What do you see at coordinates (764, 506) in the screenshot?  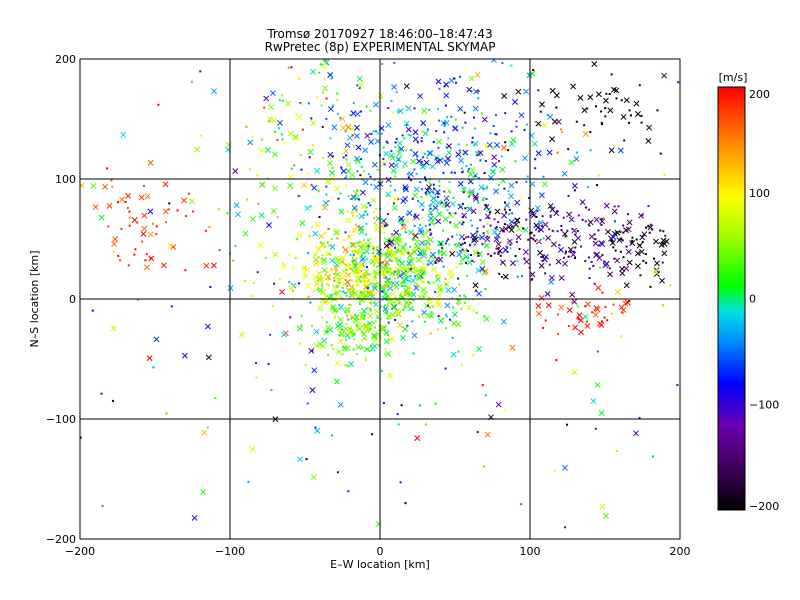 I see `colorbar-tick-label: −200` at bounding box center [764, 506].